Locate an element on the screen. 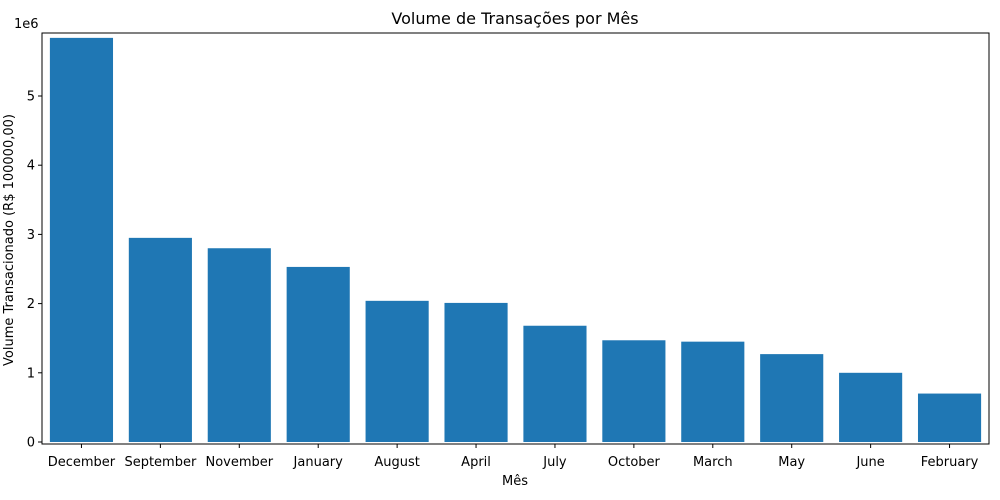 The height and width of the screenshot is (500, 1000). y-ticks-group: 0 1 2 3 4 5 is located at coordinates (34, 270).